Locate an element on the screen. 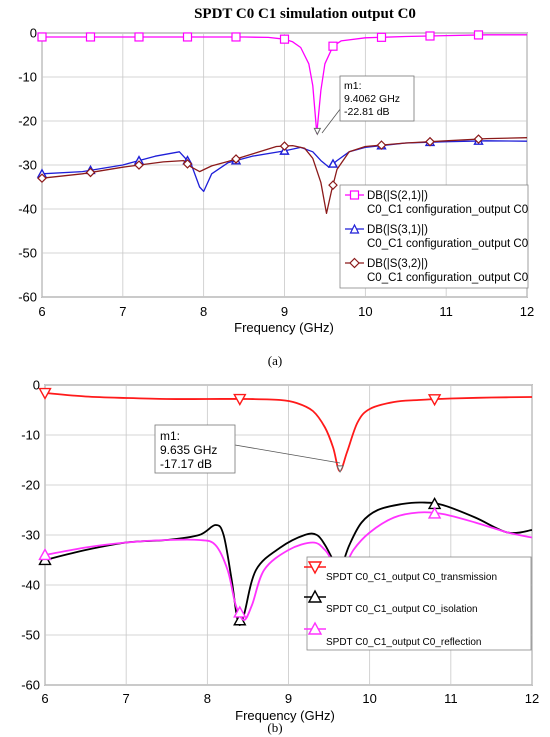  legend-label-s31: DB(|S(3,1)|) is located at coordinates (397, 230).